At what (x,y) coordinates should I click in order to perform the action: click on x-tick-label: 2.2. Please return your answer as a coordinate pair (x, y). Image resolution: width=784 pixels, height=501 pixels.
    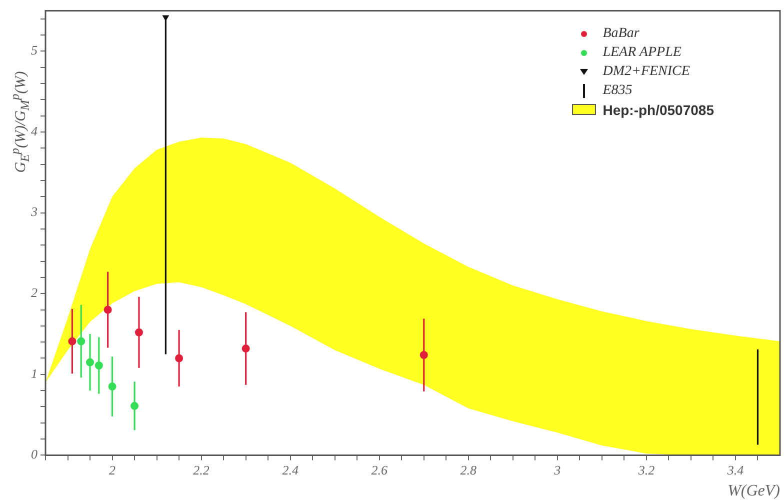
    Looking at the image, I should click on (201, 470).